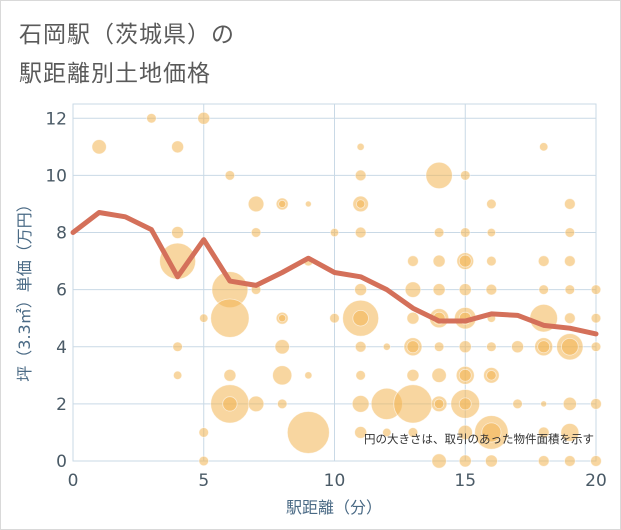 This screenshot has width=621, height=530. Describe the element at coordinates (56, 176) in the screenshot. I see `y-tick-label: 10` at that location.